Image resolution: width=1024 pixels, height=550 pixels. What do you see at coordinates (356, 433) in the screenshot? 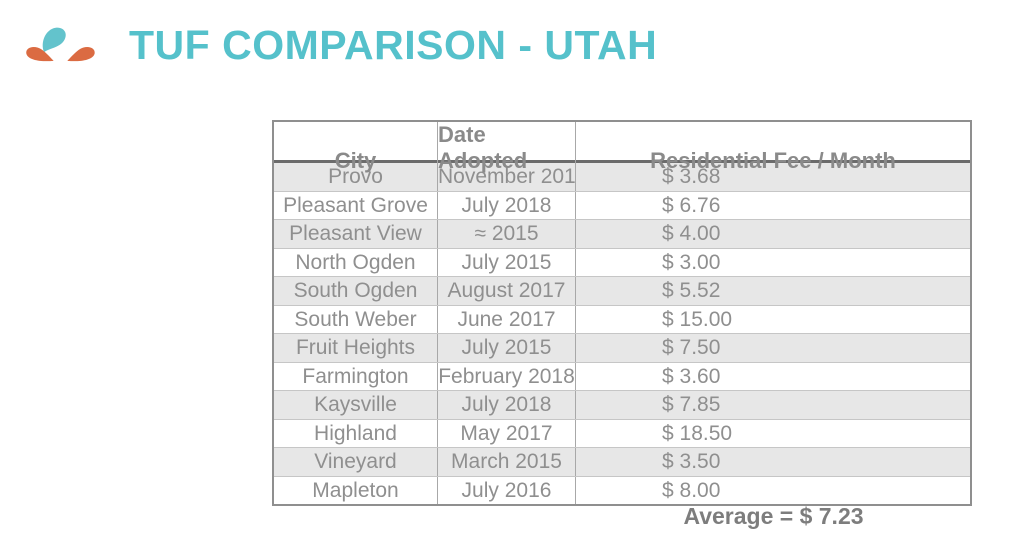
I see `city-cell: Highland` at bounding box center [356, 433].